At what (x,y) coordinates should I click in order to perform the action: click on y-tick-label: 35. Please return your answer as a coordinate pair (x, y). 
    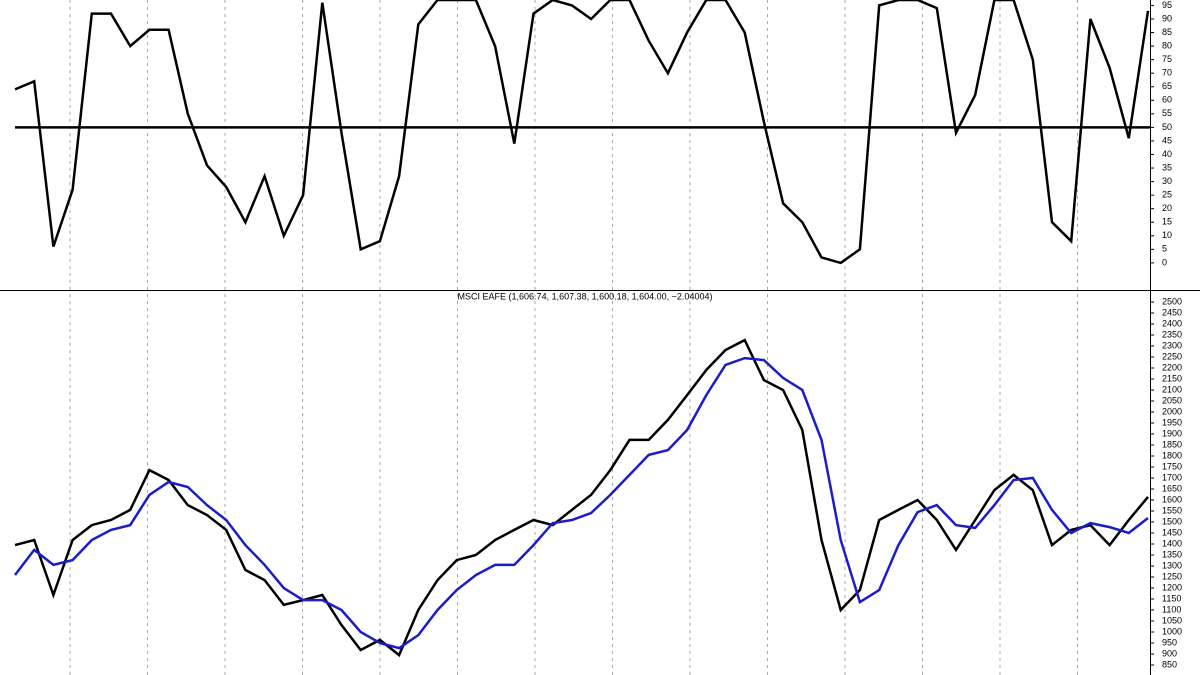
    Looking at the image, I should click on (1167, 167).